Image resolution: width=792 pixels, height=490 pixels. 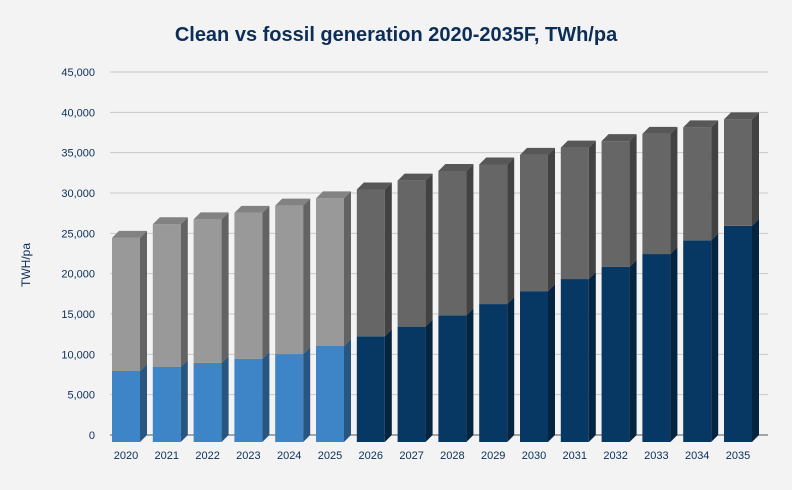 I want to click on bar-clean-side-2022, so click(x=225, y=398).